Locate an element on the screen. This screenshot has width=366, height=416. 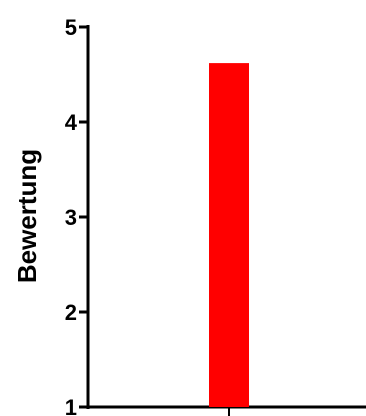
y-axis-label: Bewertung is located at coordinates (27, 216).